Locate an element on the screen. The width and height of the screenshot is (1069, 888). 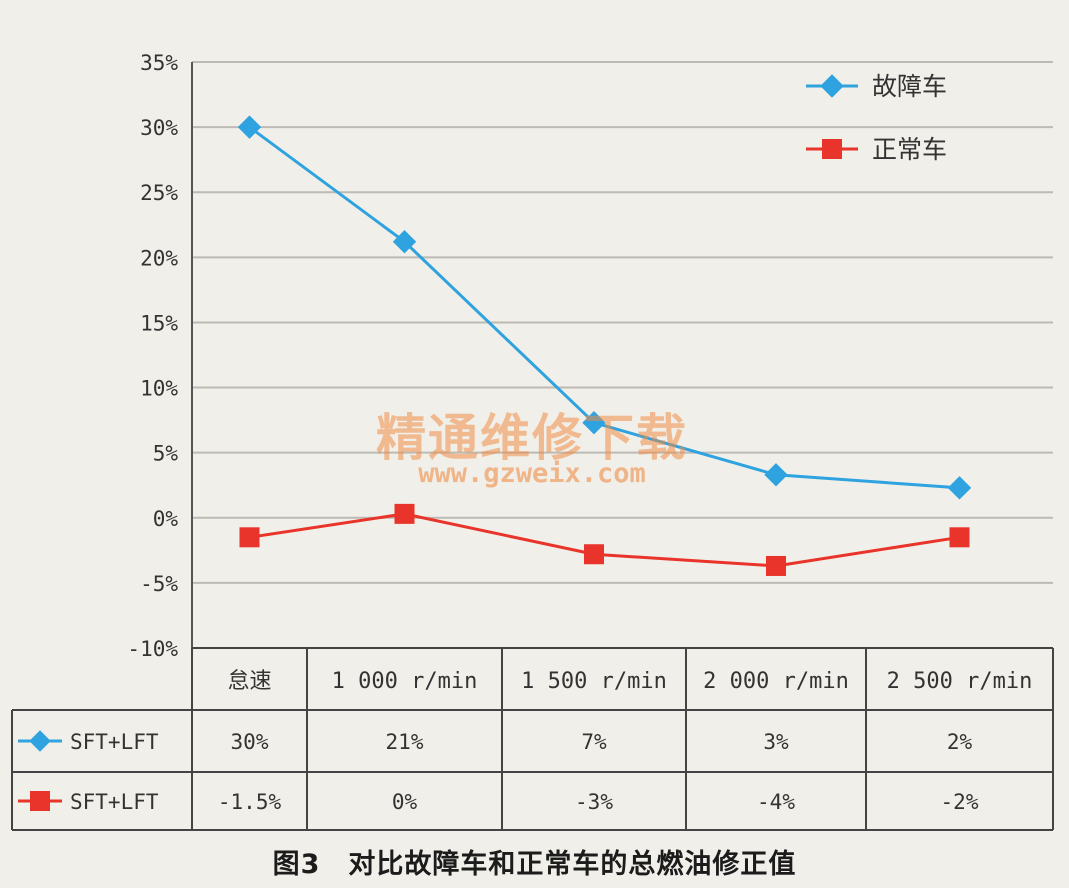
watermark-url: www.gzweix.com is located at coordinates (532, 473).